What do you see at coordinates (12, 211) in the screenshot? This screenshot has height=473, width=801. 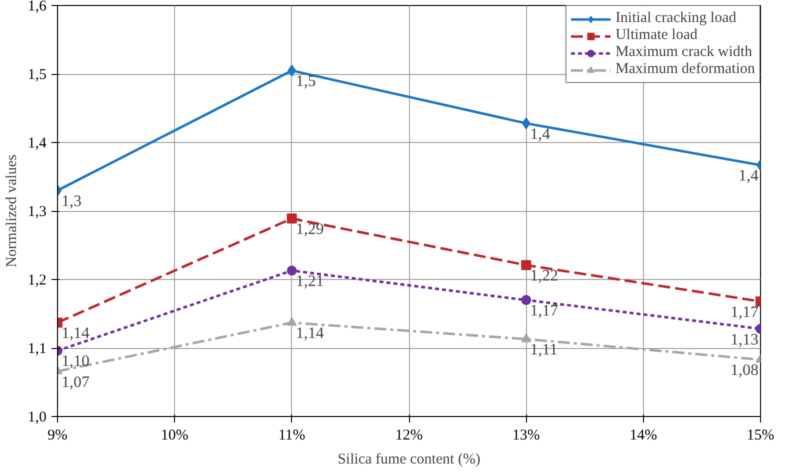 I see `y-axis-title: Normalized values` at bounding box center [12, 211].